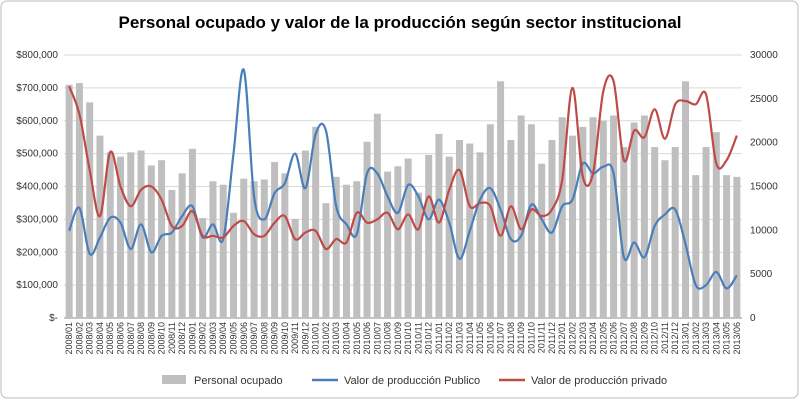 This screenshot has height=405, width=800. What do you see at coordinates (37, 88) in the screenshot?
I see `y-tick-label: $700,000` at bounding box center [37, 88].